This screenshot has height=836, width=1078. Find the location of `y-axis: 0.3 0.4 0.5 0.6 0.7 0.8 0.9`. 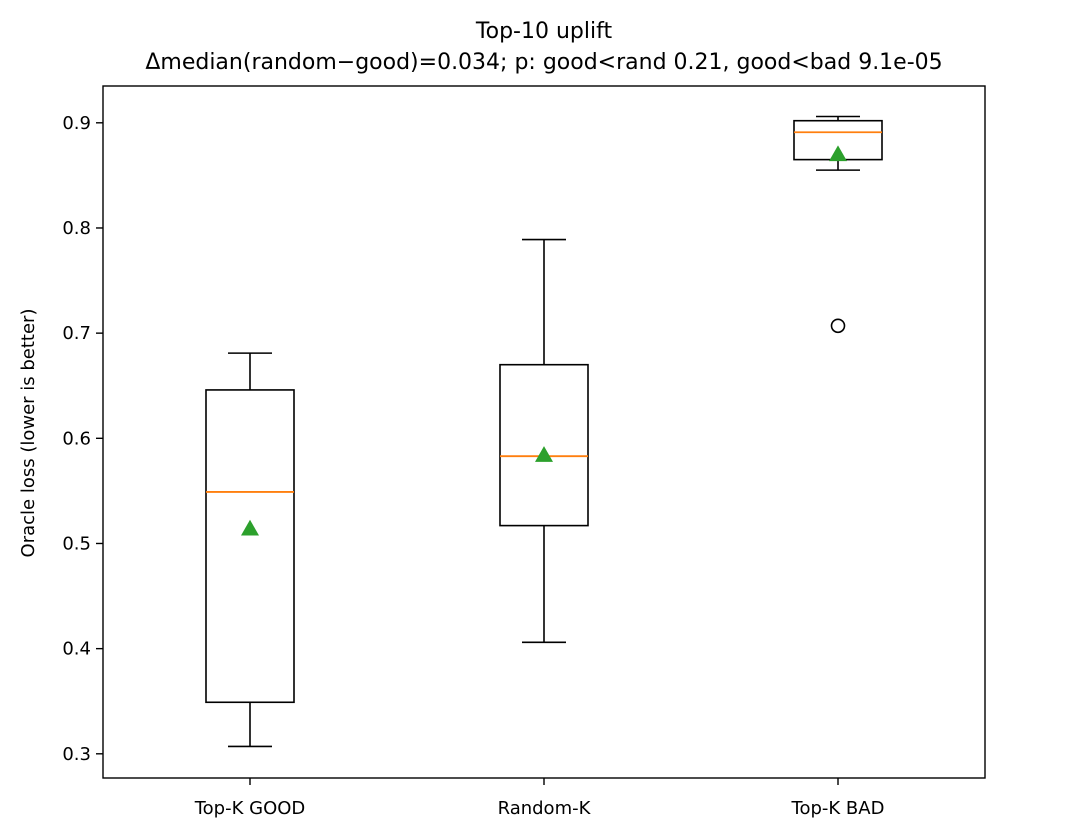

y-axis: 0.3 0.4 0.5 0.6 0.7 0.8 0.9 is located at coordinates (82, 439).